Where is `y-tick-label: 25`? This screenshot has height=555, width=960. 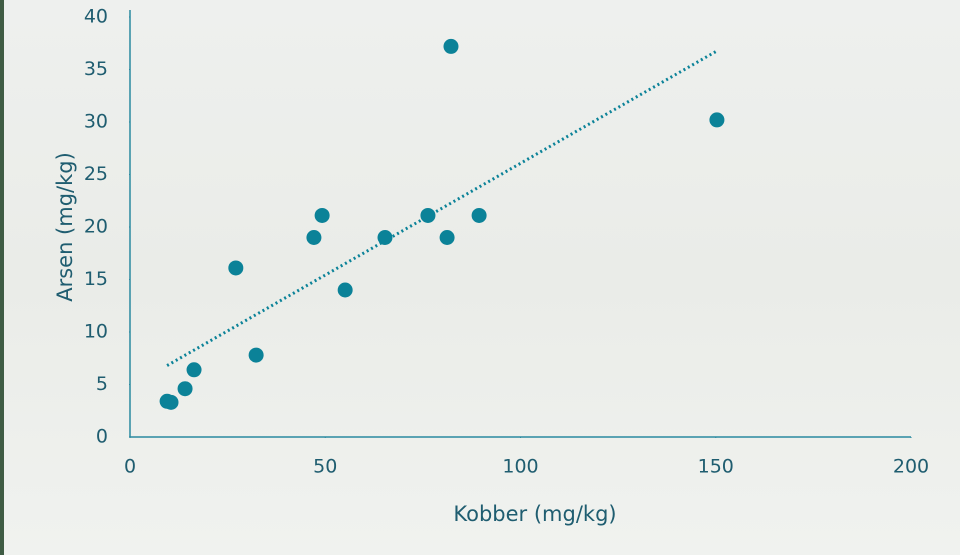 y-tick-label: 25 is located at coordinates (96, 174).